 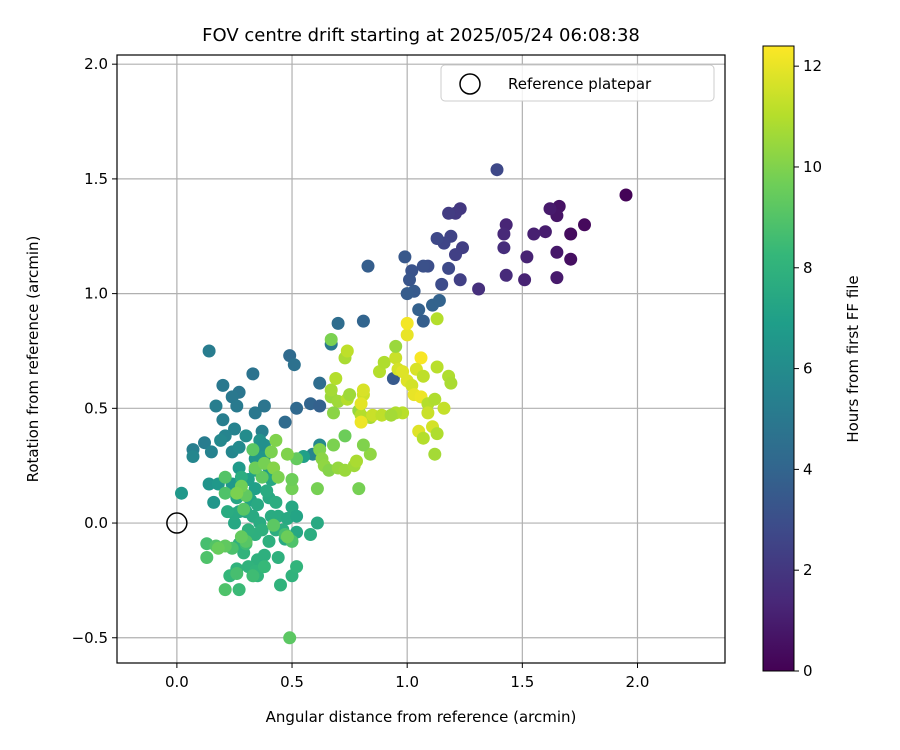 I want to click on legend-label: Reference platepar, so click(x=580, y=84).